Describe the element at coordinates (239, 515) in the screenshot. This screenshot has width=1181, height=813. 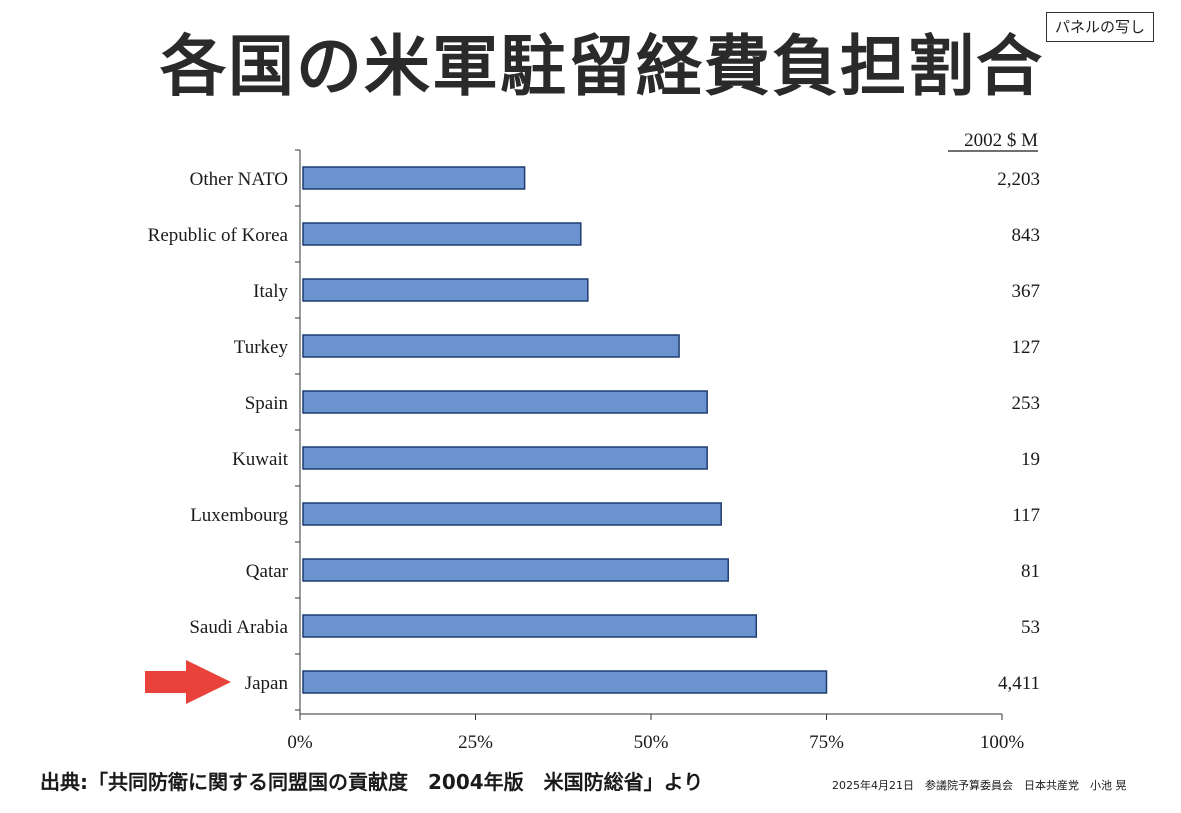
I see `category-label: Luxembourg` at that location.